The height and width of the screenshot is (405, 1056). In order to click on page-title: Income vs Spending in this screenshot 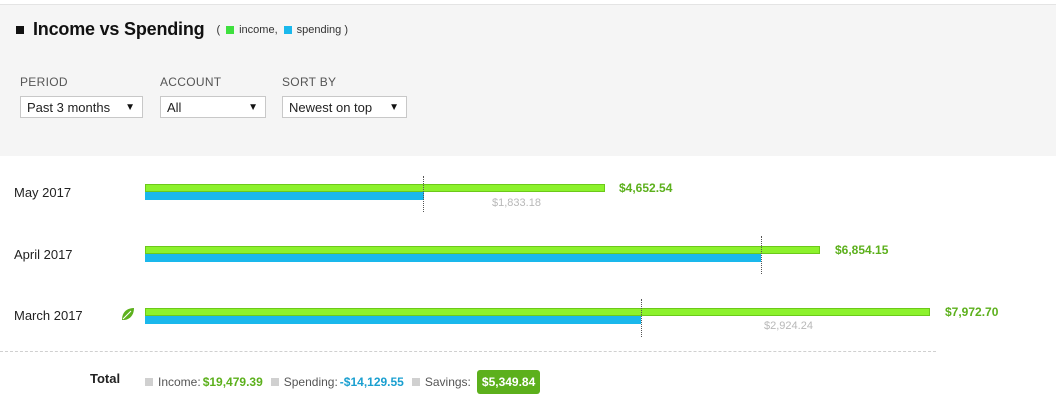, I will do `click(119, 29)`.